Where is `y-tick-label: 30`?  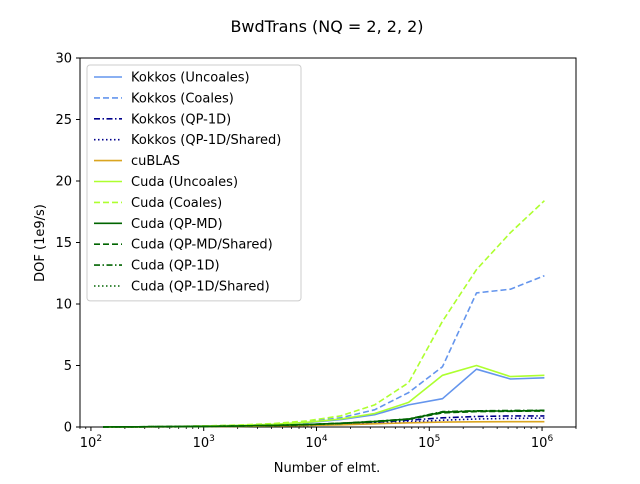
y-tick-label: 30 is located at coordinates (63, 59).